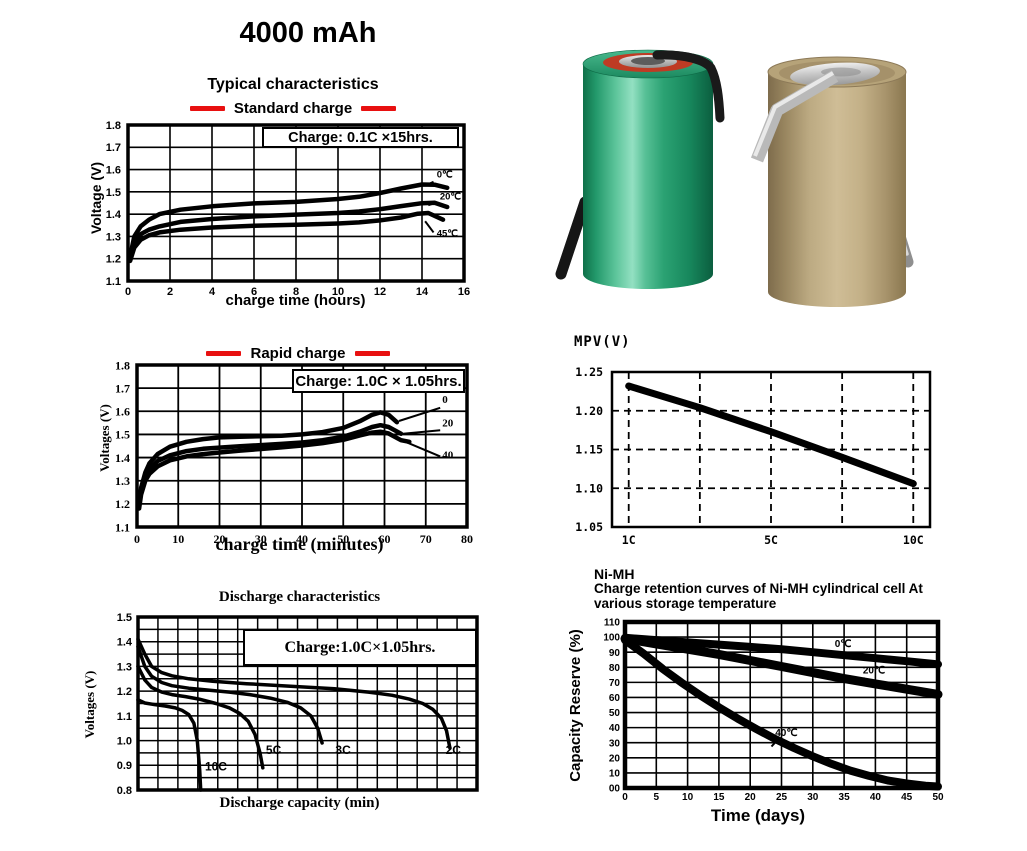 The width and height of the screenshot is (1027, 851). Describe the element at coordinates (124, 791) in the screenshot. I see `y-tick-label: 0.8` at that location.